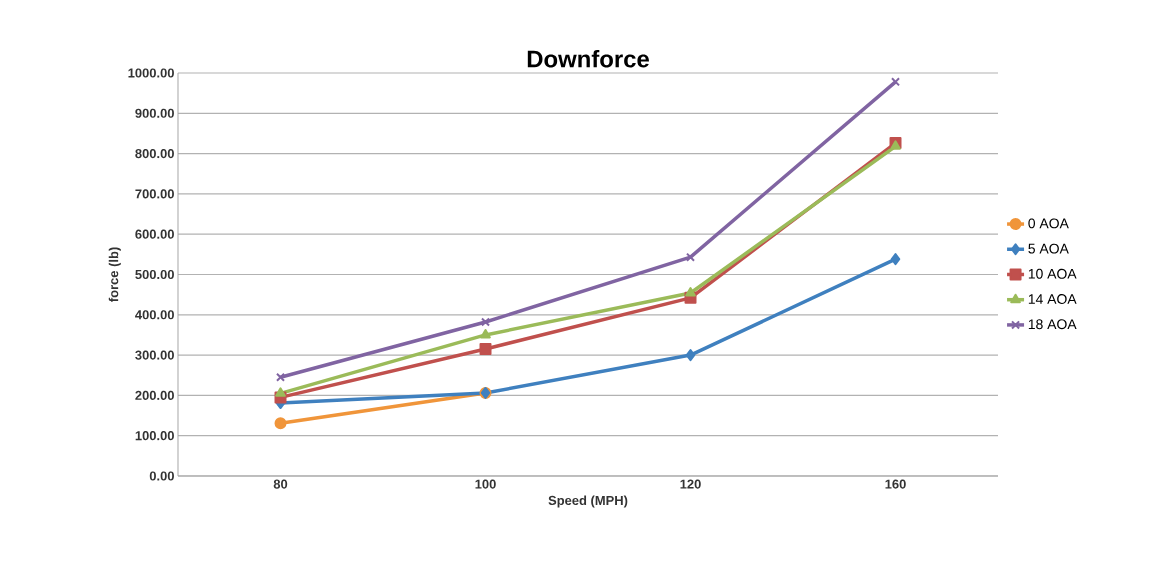 The width and height of the screenshot is (1169, 569). What do you see at coordinates (154, 315) in the screenshot?
I see `y-tick-label: 400.00` at bounding box center [154, 315].